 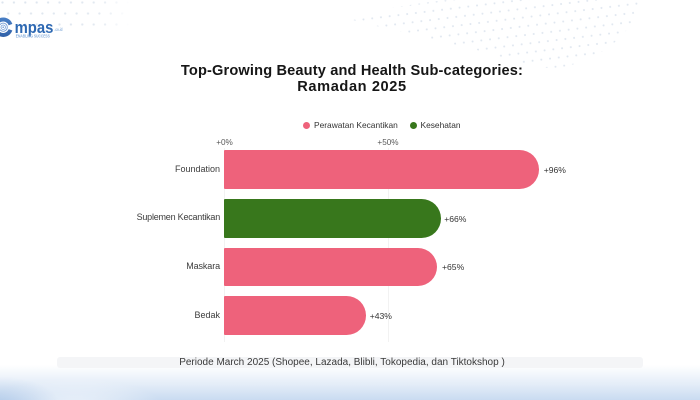 What do you see at coordinates (33, 36) in the screenshot?
I see `svg-text: ENABLING SUCCESS` at bounding box center [33, 36].